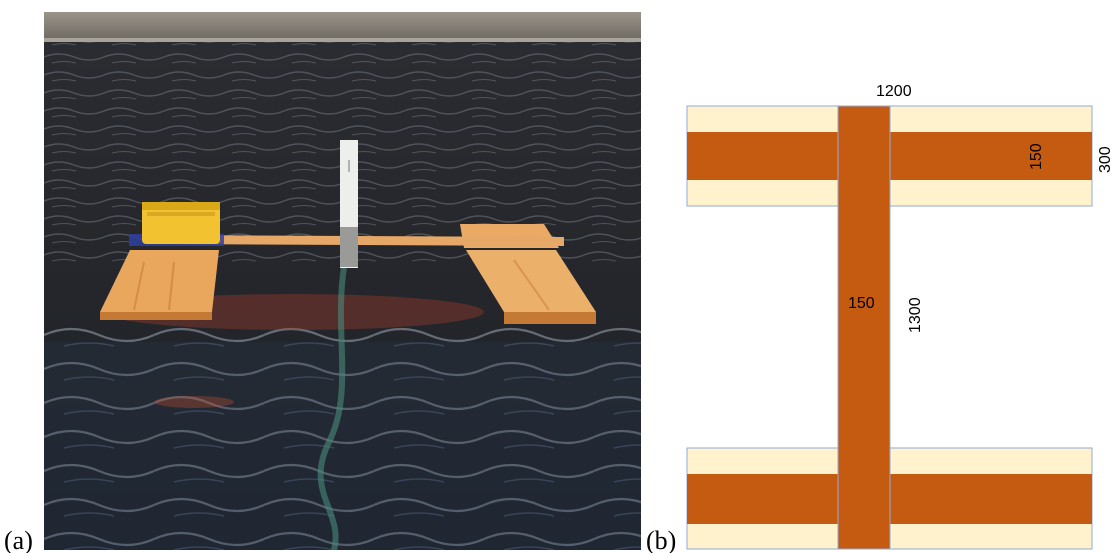  Describe the element at coordinates (661, 539) in the screenshot. I see `panel-label-b: (b)` at that location.